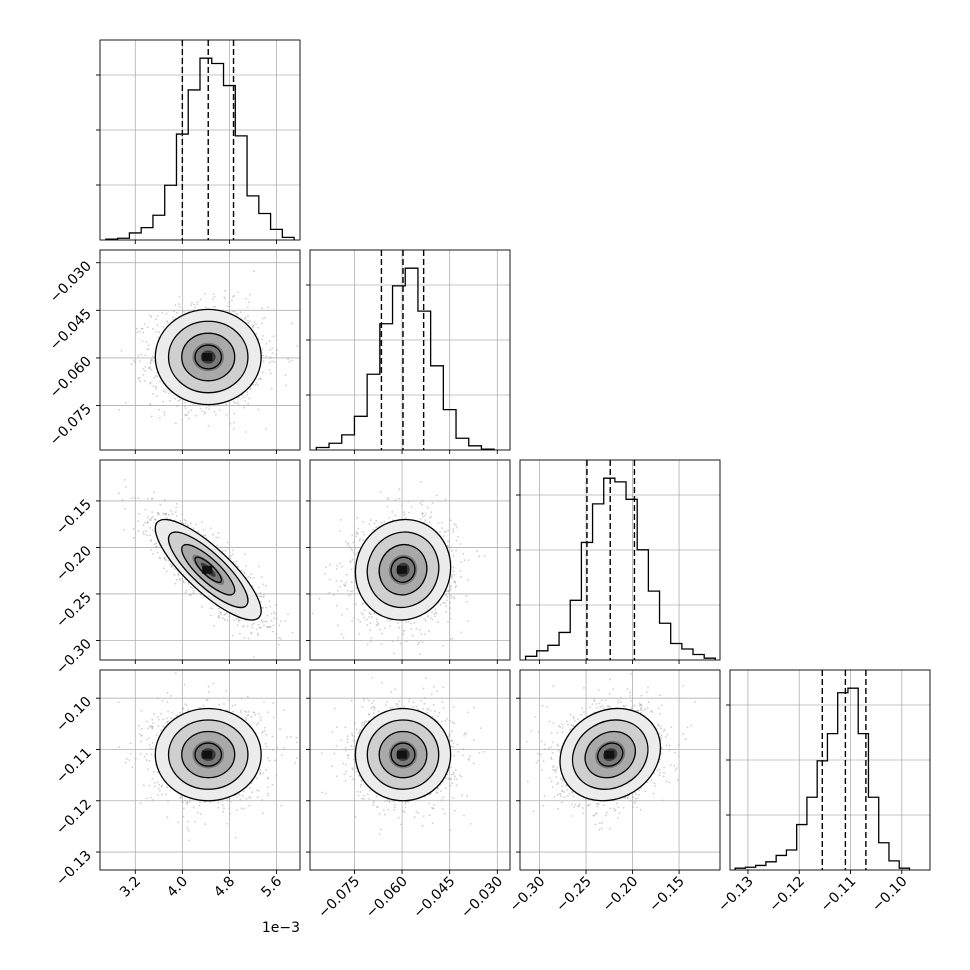  What do you see at coordinates (620, 568) in the screenshot?
I see `histogram-step-line` at bounding box center [620, 568].